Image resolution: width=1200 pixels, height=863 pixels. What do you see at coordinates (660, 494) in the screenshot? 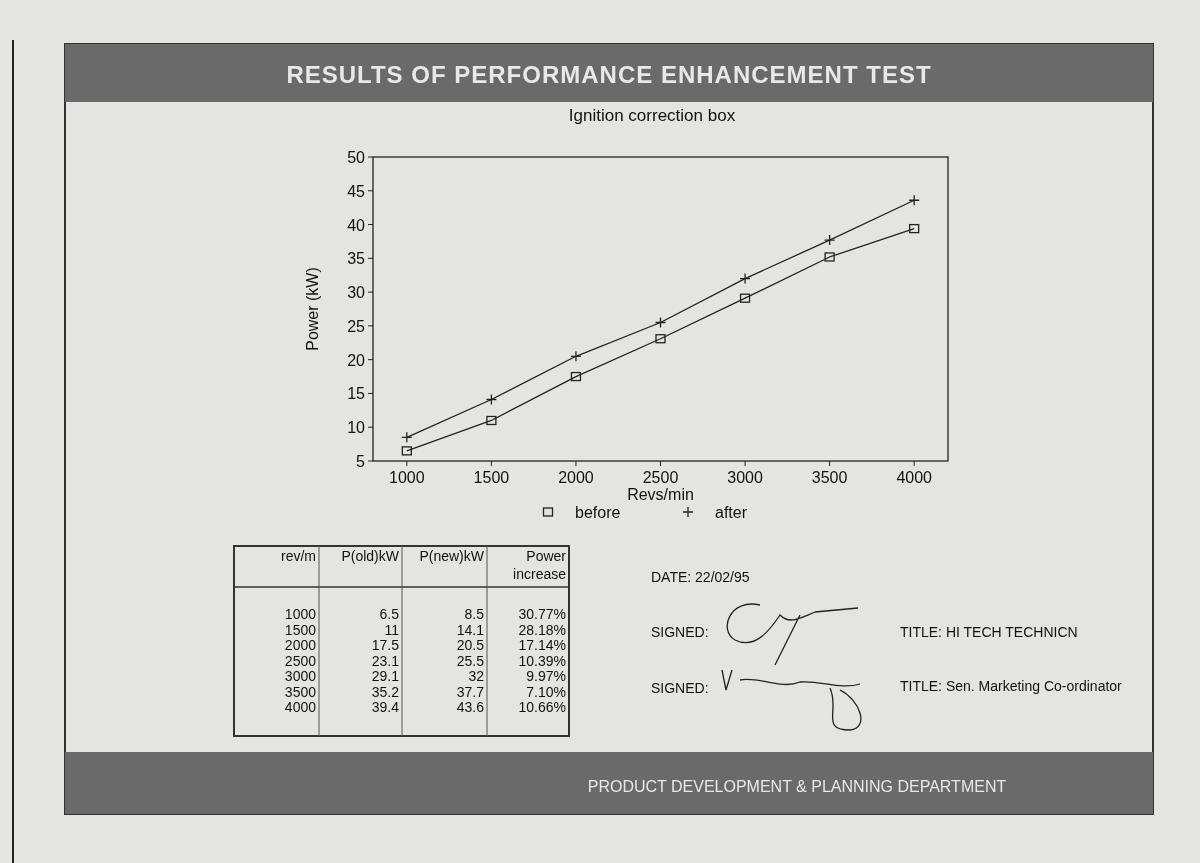
I see `x-axis-title: Revs/min` at bounding box center [660, 494].